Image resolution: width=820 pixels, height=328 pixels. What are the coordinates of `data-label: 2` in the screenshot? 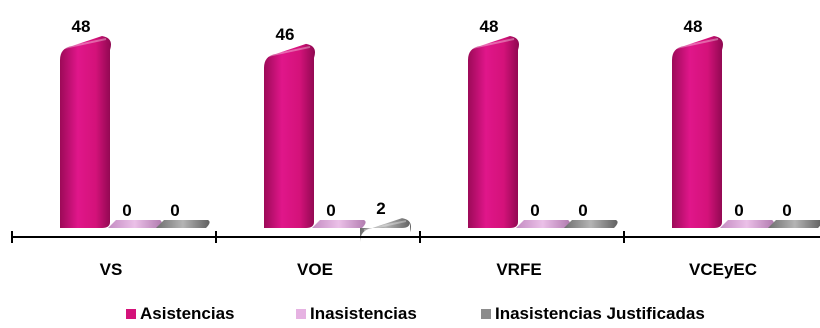 It's located at (380, 208).